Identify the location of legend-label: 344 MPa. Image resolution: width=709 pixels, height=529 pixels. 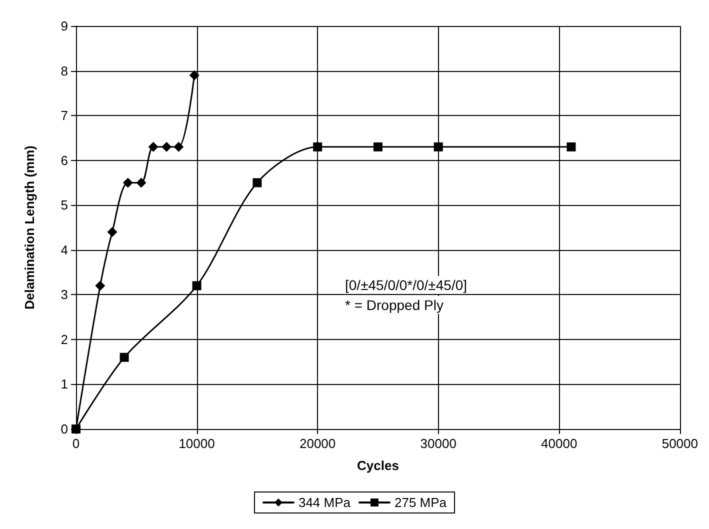
(325, 502).